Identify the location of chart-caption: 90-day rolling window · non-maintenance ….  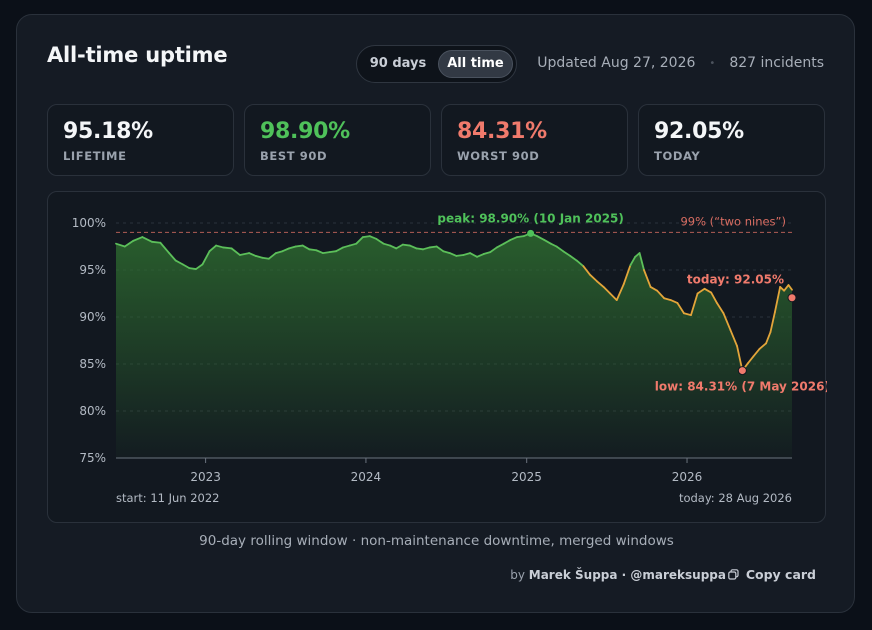
(436, 541).